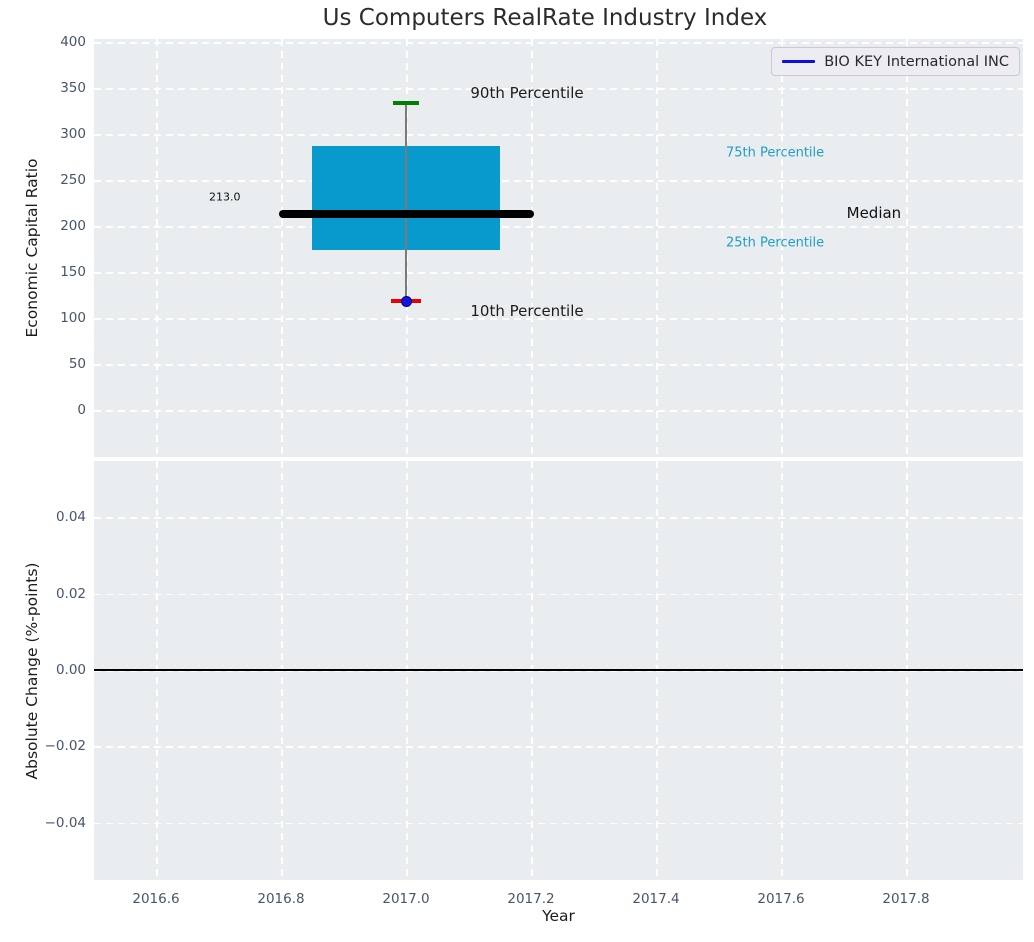 The width and height of the screenshot is (1034, 942). Describe the element at coordinates (874, 213) in the screenshot. I see `annotation-median: Median` at that location.